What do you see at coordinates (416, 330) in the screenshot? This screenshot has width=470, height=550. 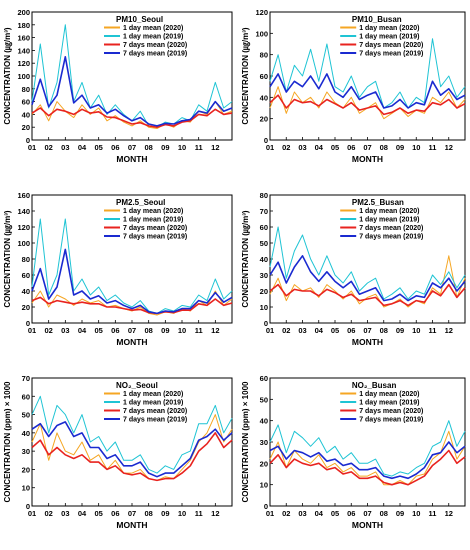 I see `x-tick-label: 10` at bounding box center [416, 330].